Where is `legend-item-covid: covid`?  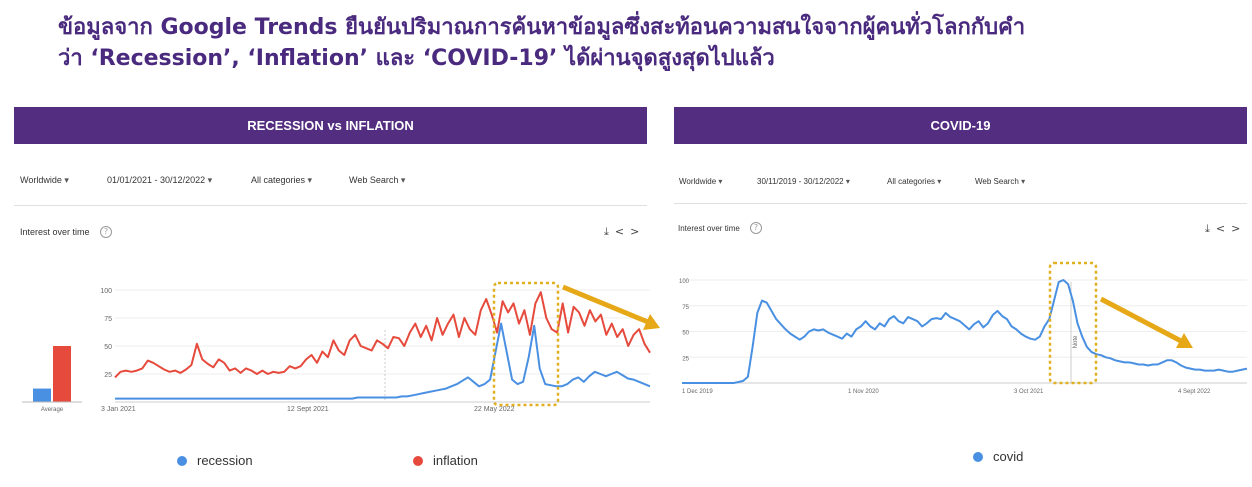
legend-item-covid: covid is located at coordinates (998, 456).